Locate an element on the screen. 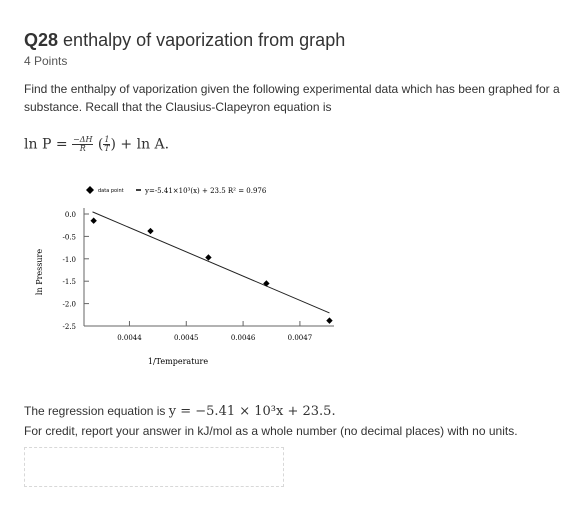 The height and width of the screenshot is (521, 588). question-points: 4 Points is located at coordinates (46, 61).